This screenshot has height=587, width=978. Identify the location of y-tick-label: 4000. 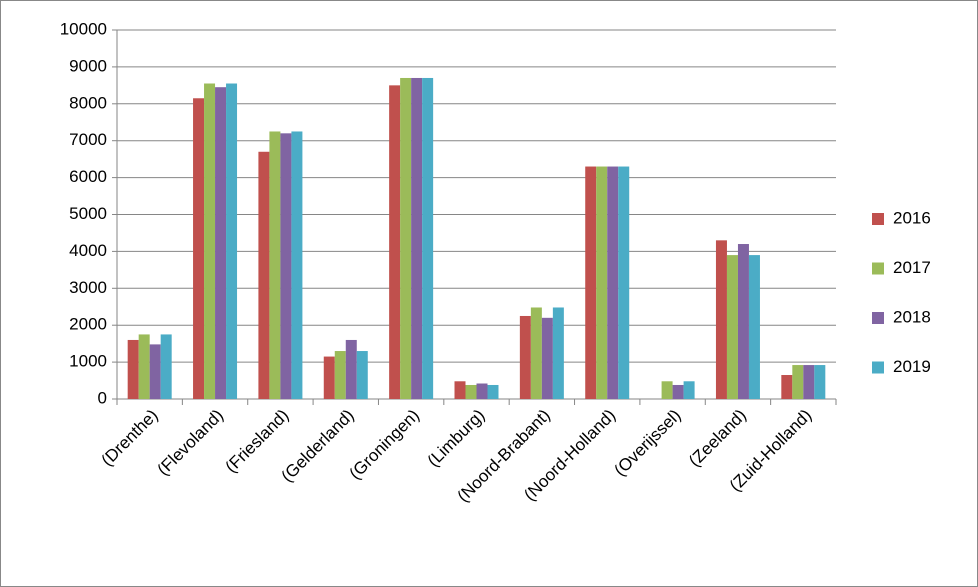
(88, 250).